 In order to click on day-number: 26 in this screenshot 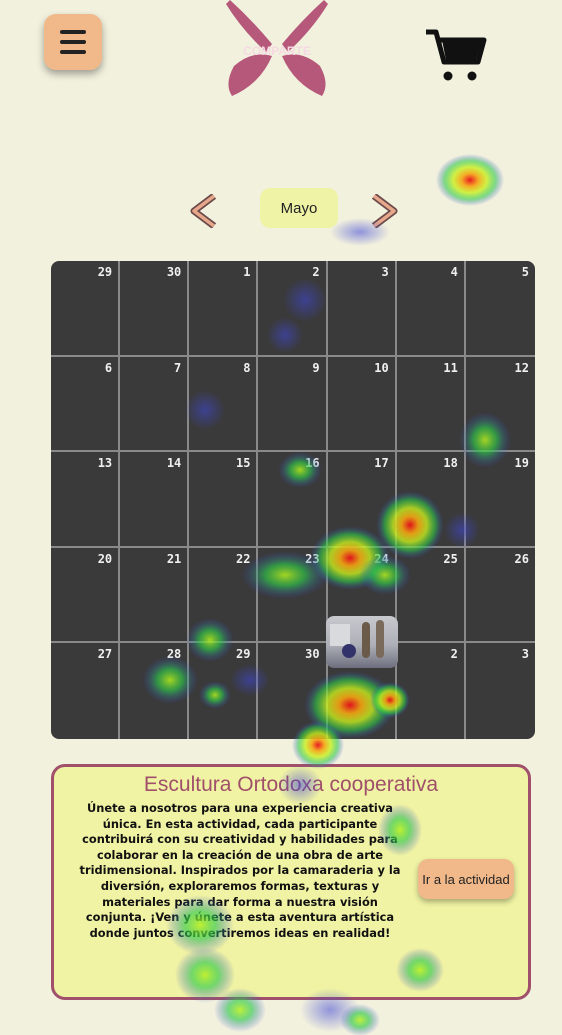, I will do `click(521, 558)`.